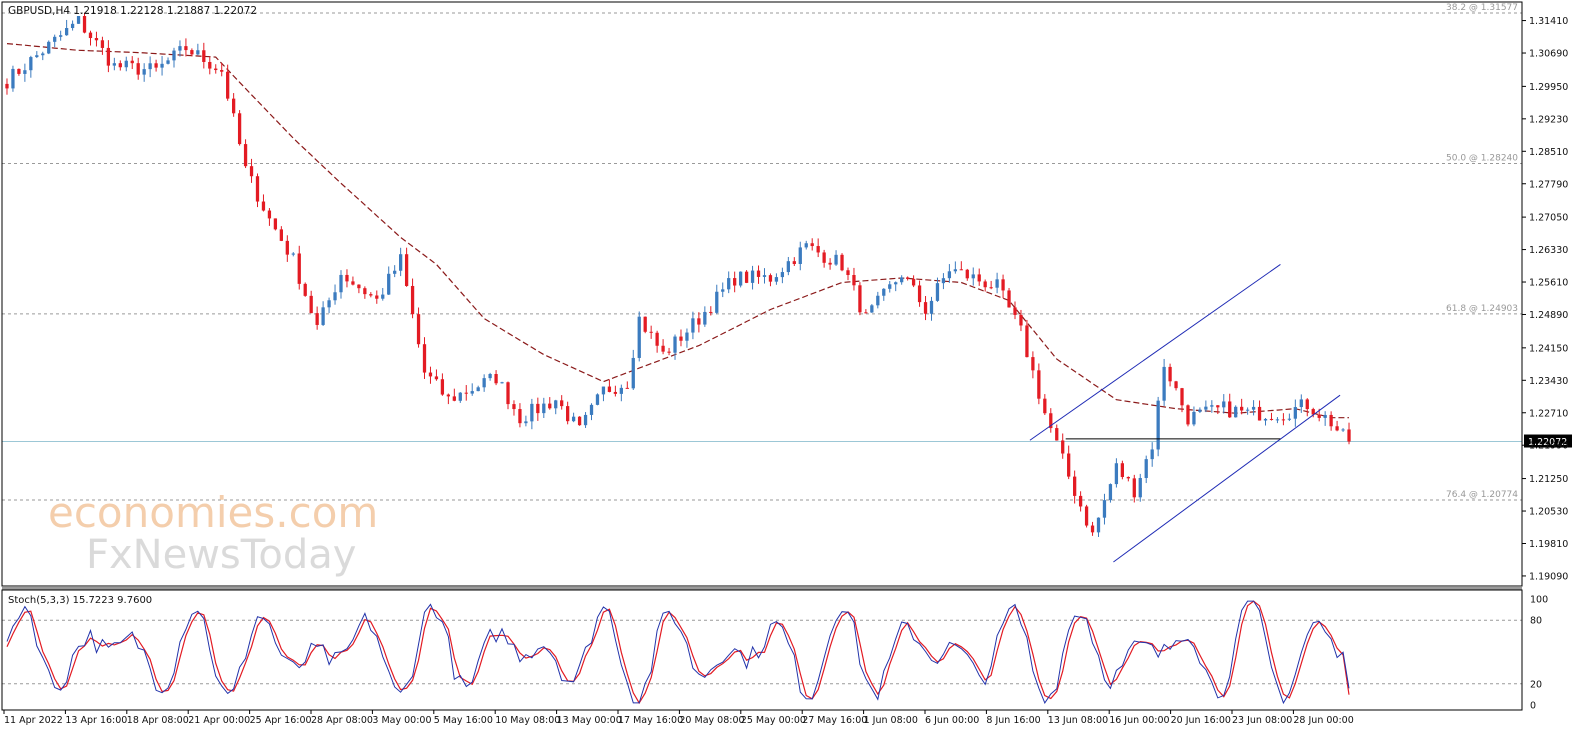 The height and width of the screenshot is (747, 1596). Describe the element at coordinates (1536, 684) in the screenshot. I see `stoch-tick-label: 20` at that location.